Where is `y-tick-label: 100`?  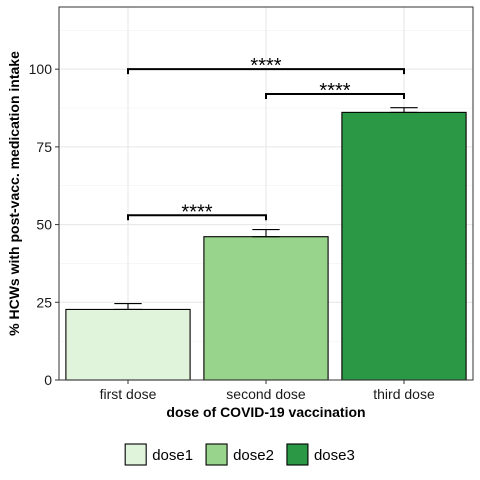 y-tick-label: 100 is located at coordinates (41, 69).